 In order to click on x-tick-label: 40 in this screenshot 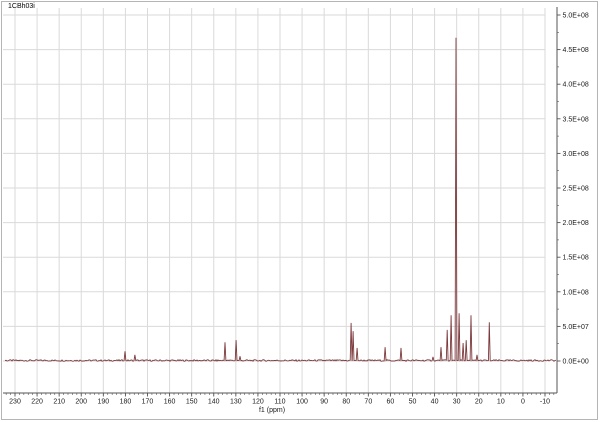, I will do `click(435, 402)`.